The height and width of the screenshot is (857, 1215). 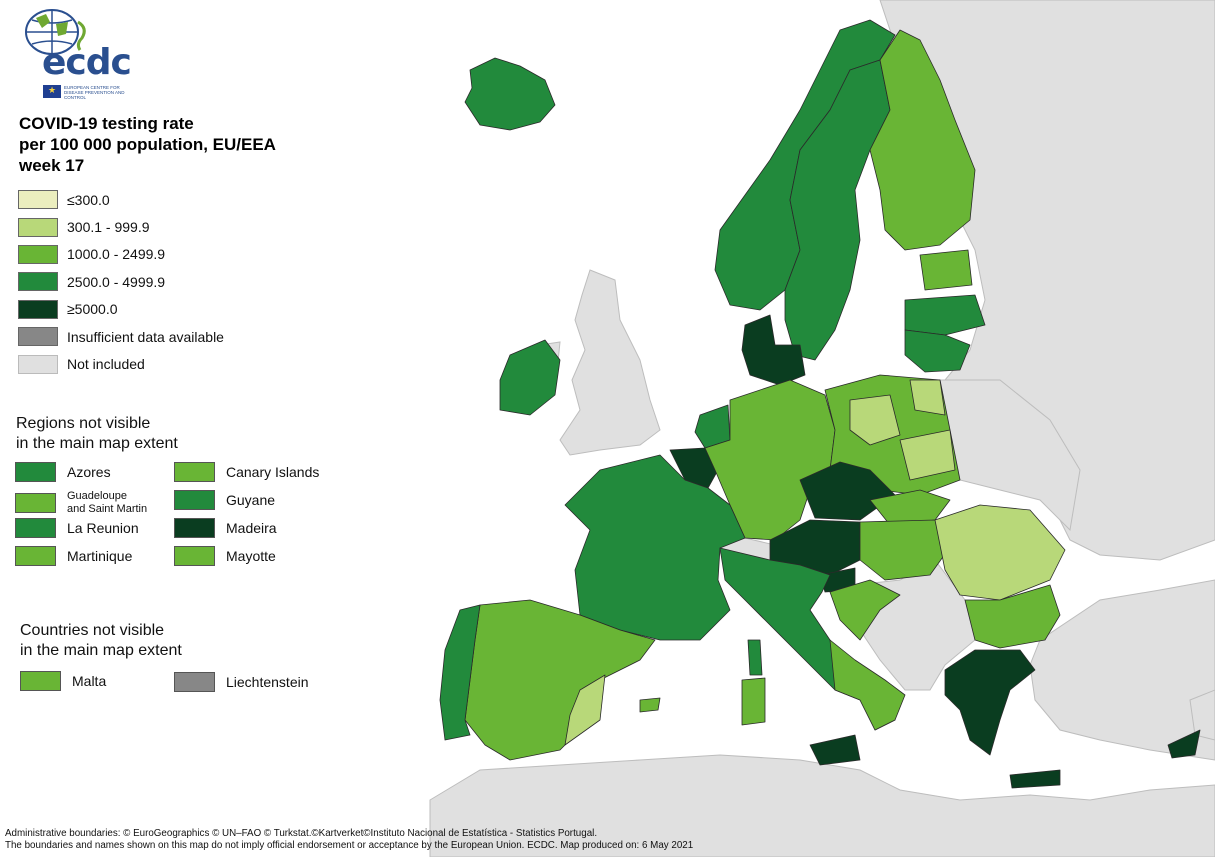 I want to click on region-slovakia, so click(x=910, y=507).